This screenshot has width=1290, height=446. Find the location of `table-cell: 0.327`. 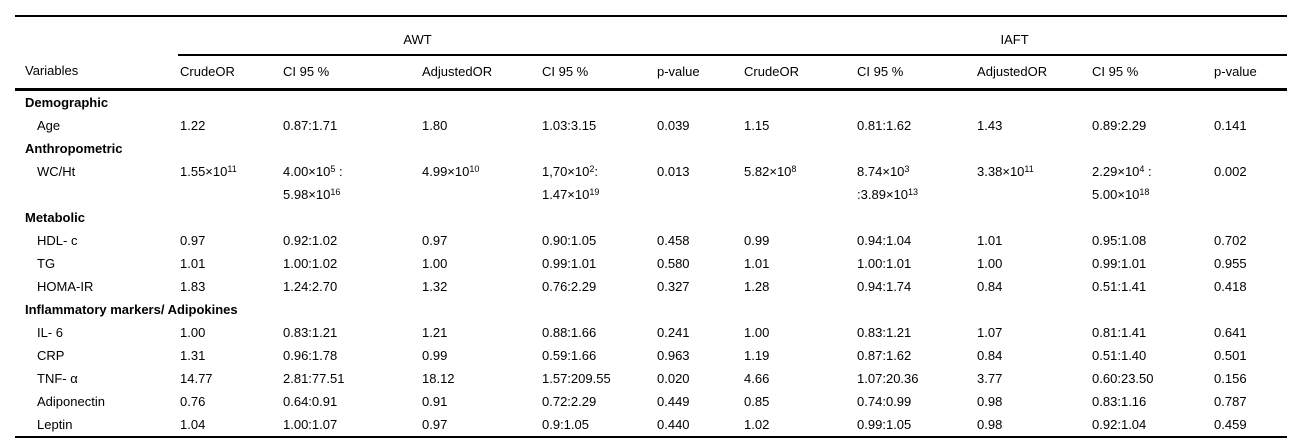

table-cell: 0.327 is located at coordinates (673, 286).